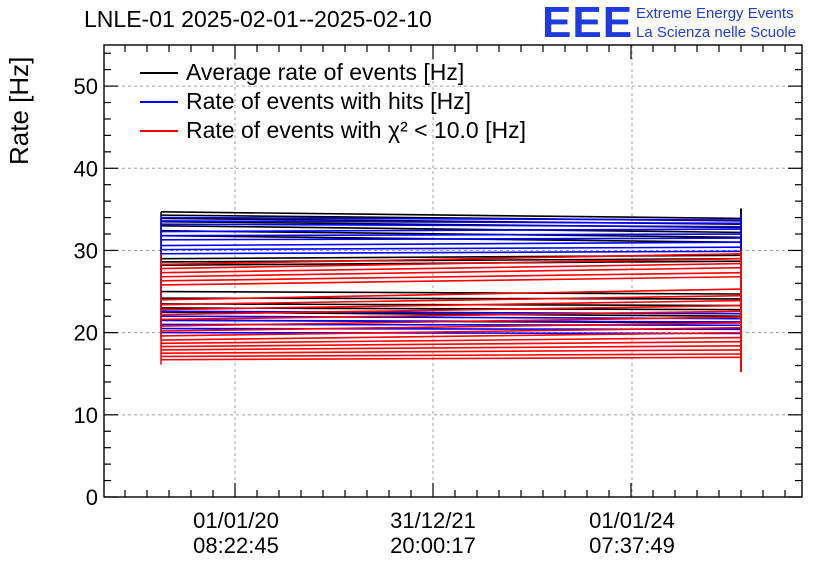  What do you see at coordinates (715, 13) in the screenshot?
I see `logo-caption-line1: Extreme Energy Events` at bounding box center [715, 13].